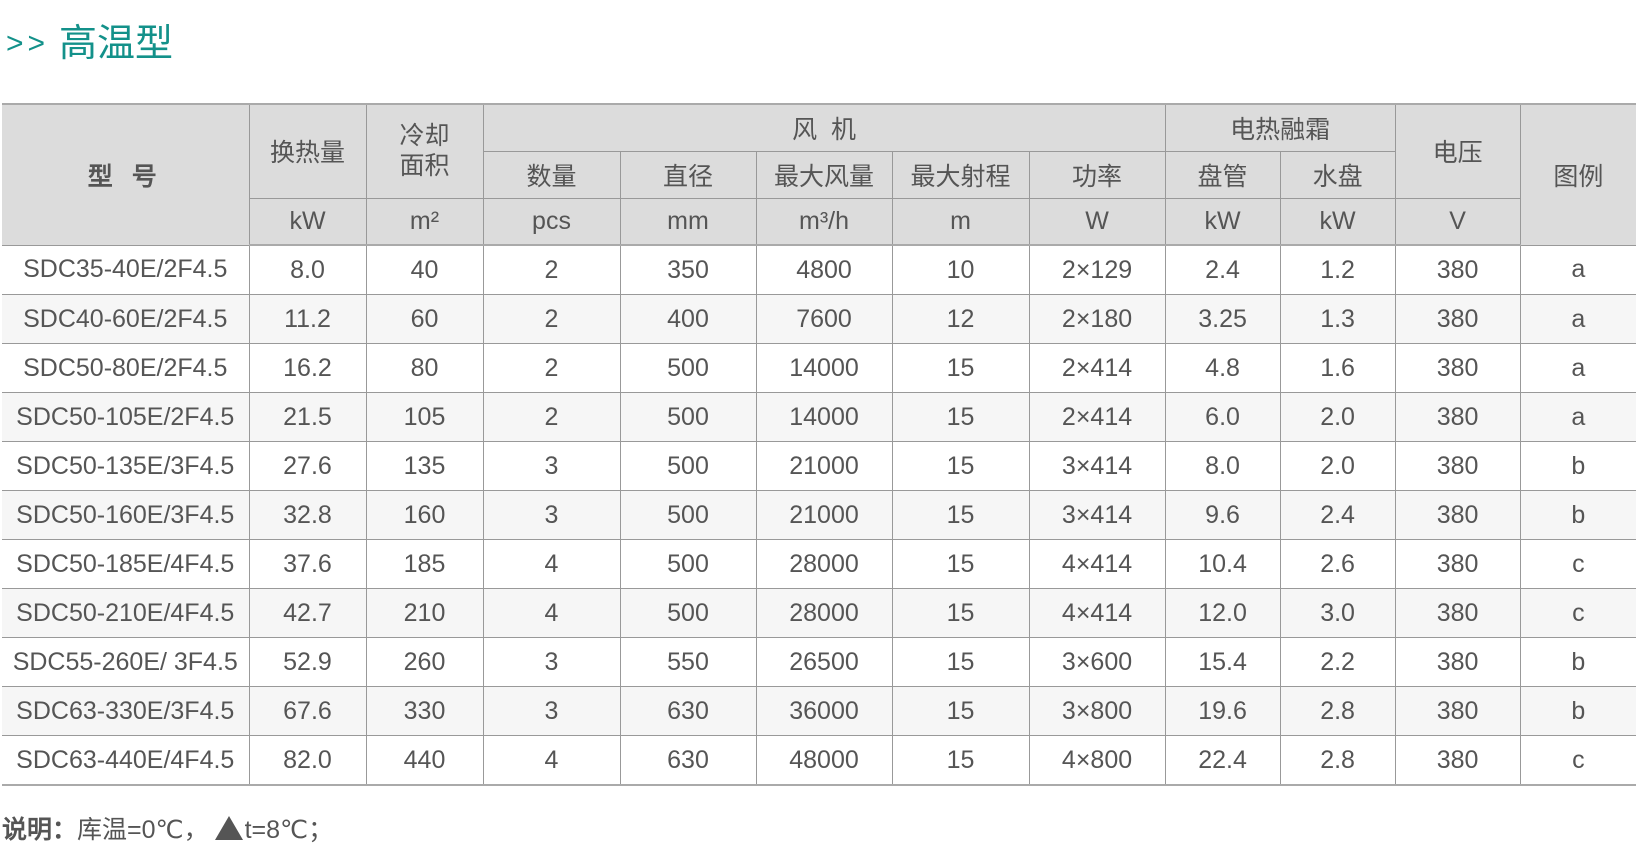 Image resolution: width=1636 pixels, height=855 pixels. What do you see at coordinates (688, 319) in the screenshot?
I see `cell-fan-diameter: 400` at bounding box center [688, 319].